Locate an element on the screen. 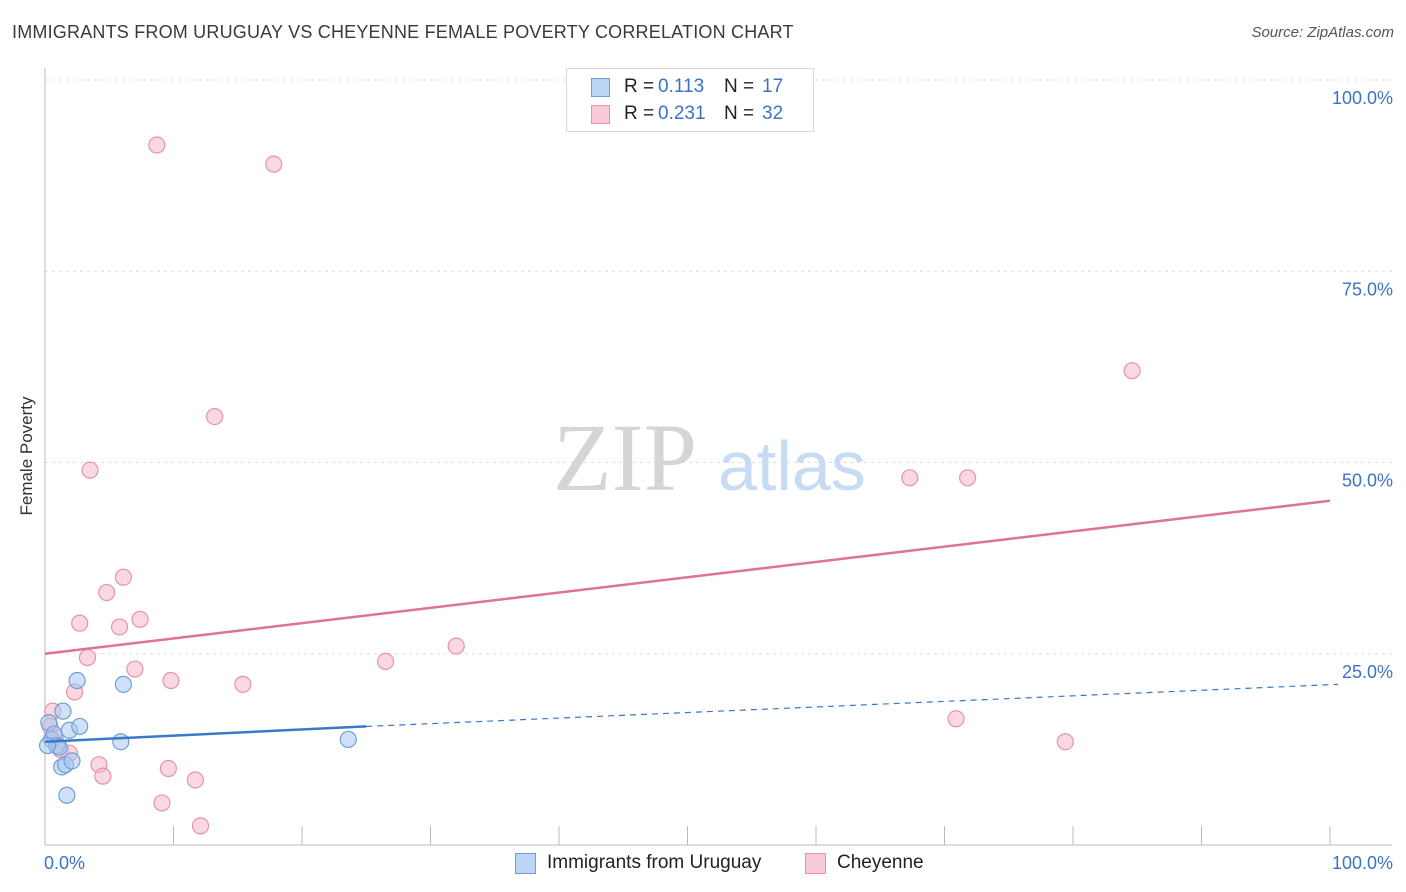 Image resolution: width=1406 pixels, height=892 pixels. uruguay-trend-line is located at coordinates (205, 734).